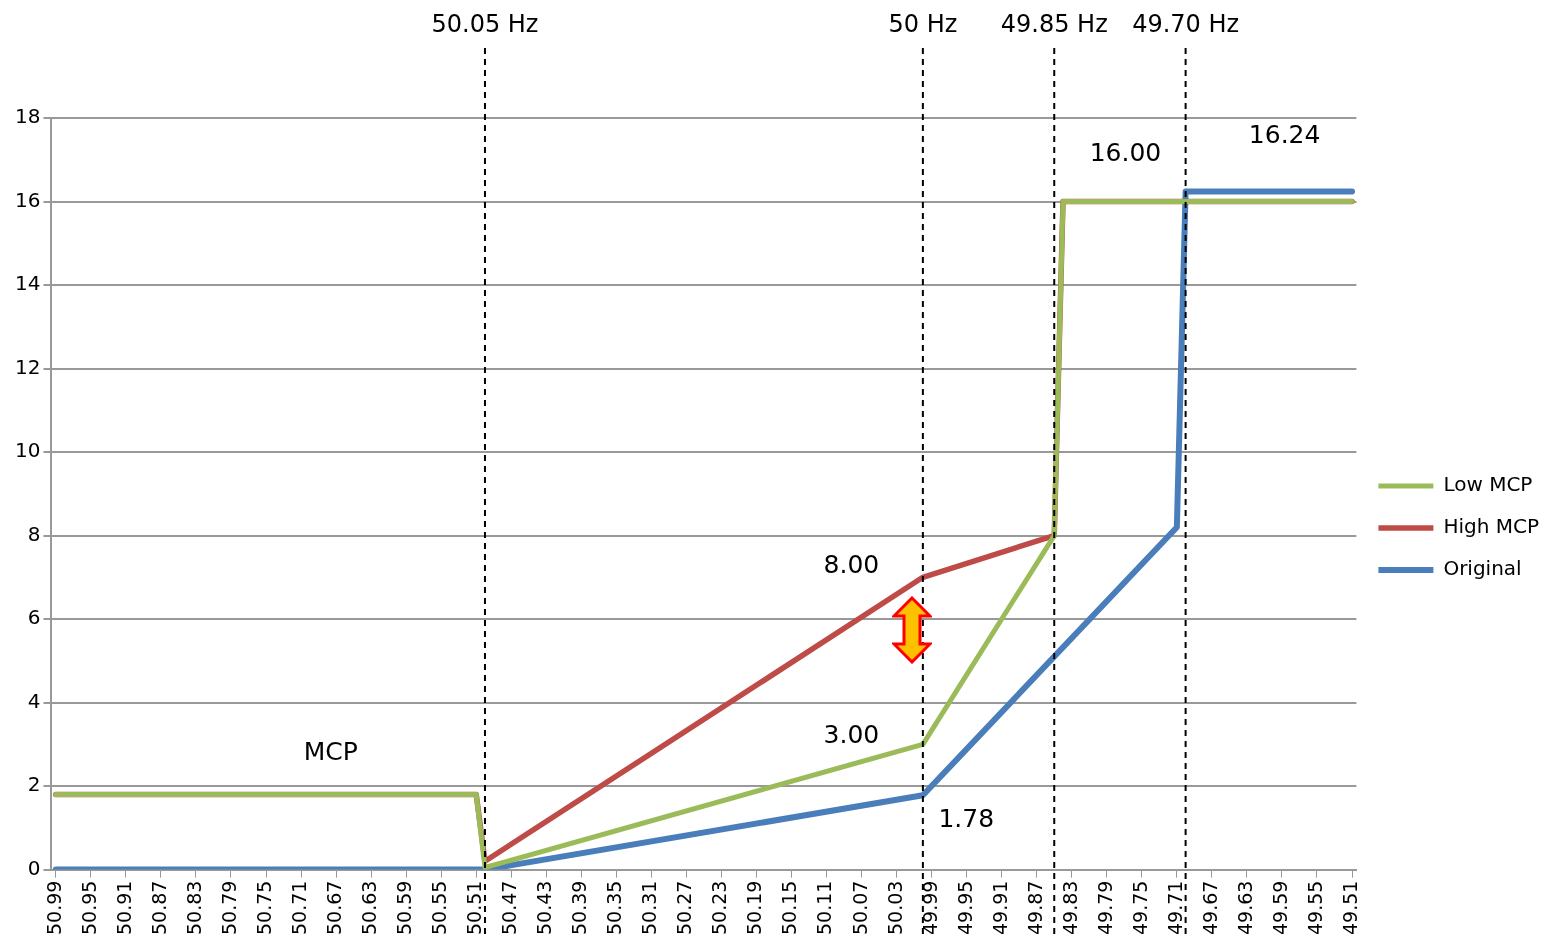 The width and height of the screenshot is (1561, 944). I want to click on annotation: MCP, so click(330, 751).